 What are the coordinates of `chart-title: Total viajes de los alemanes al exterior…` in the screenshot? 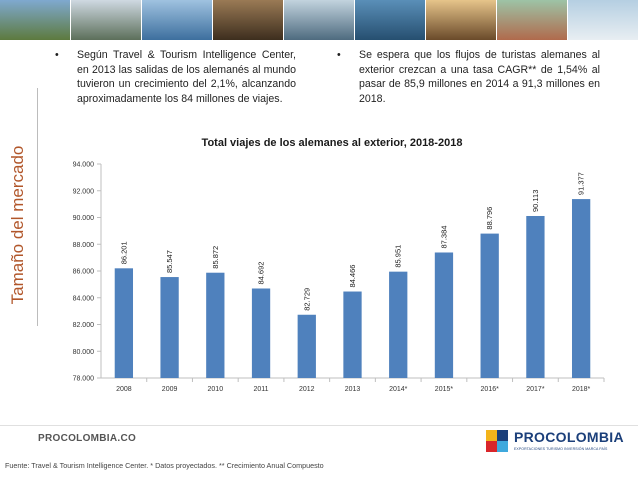 It's located at (332, 143).